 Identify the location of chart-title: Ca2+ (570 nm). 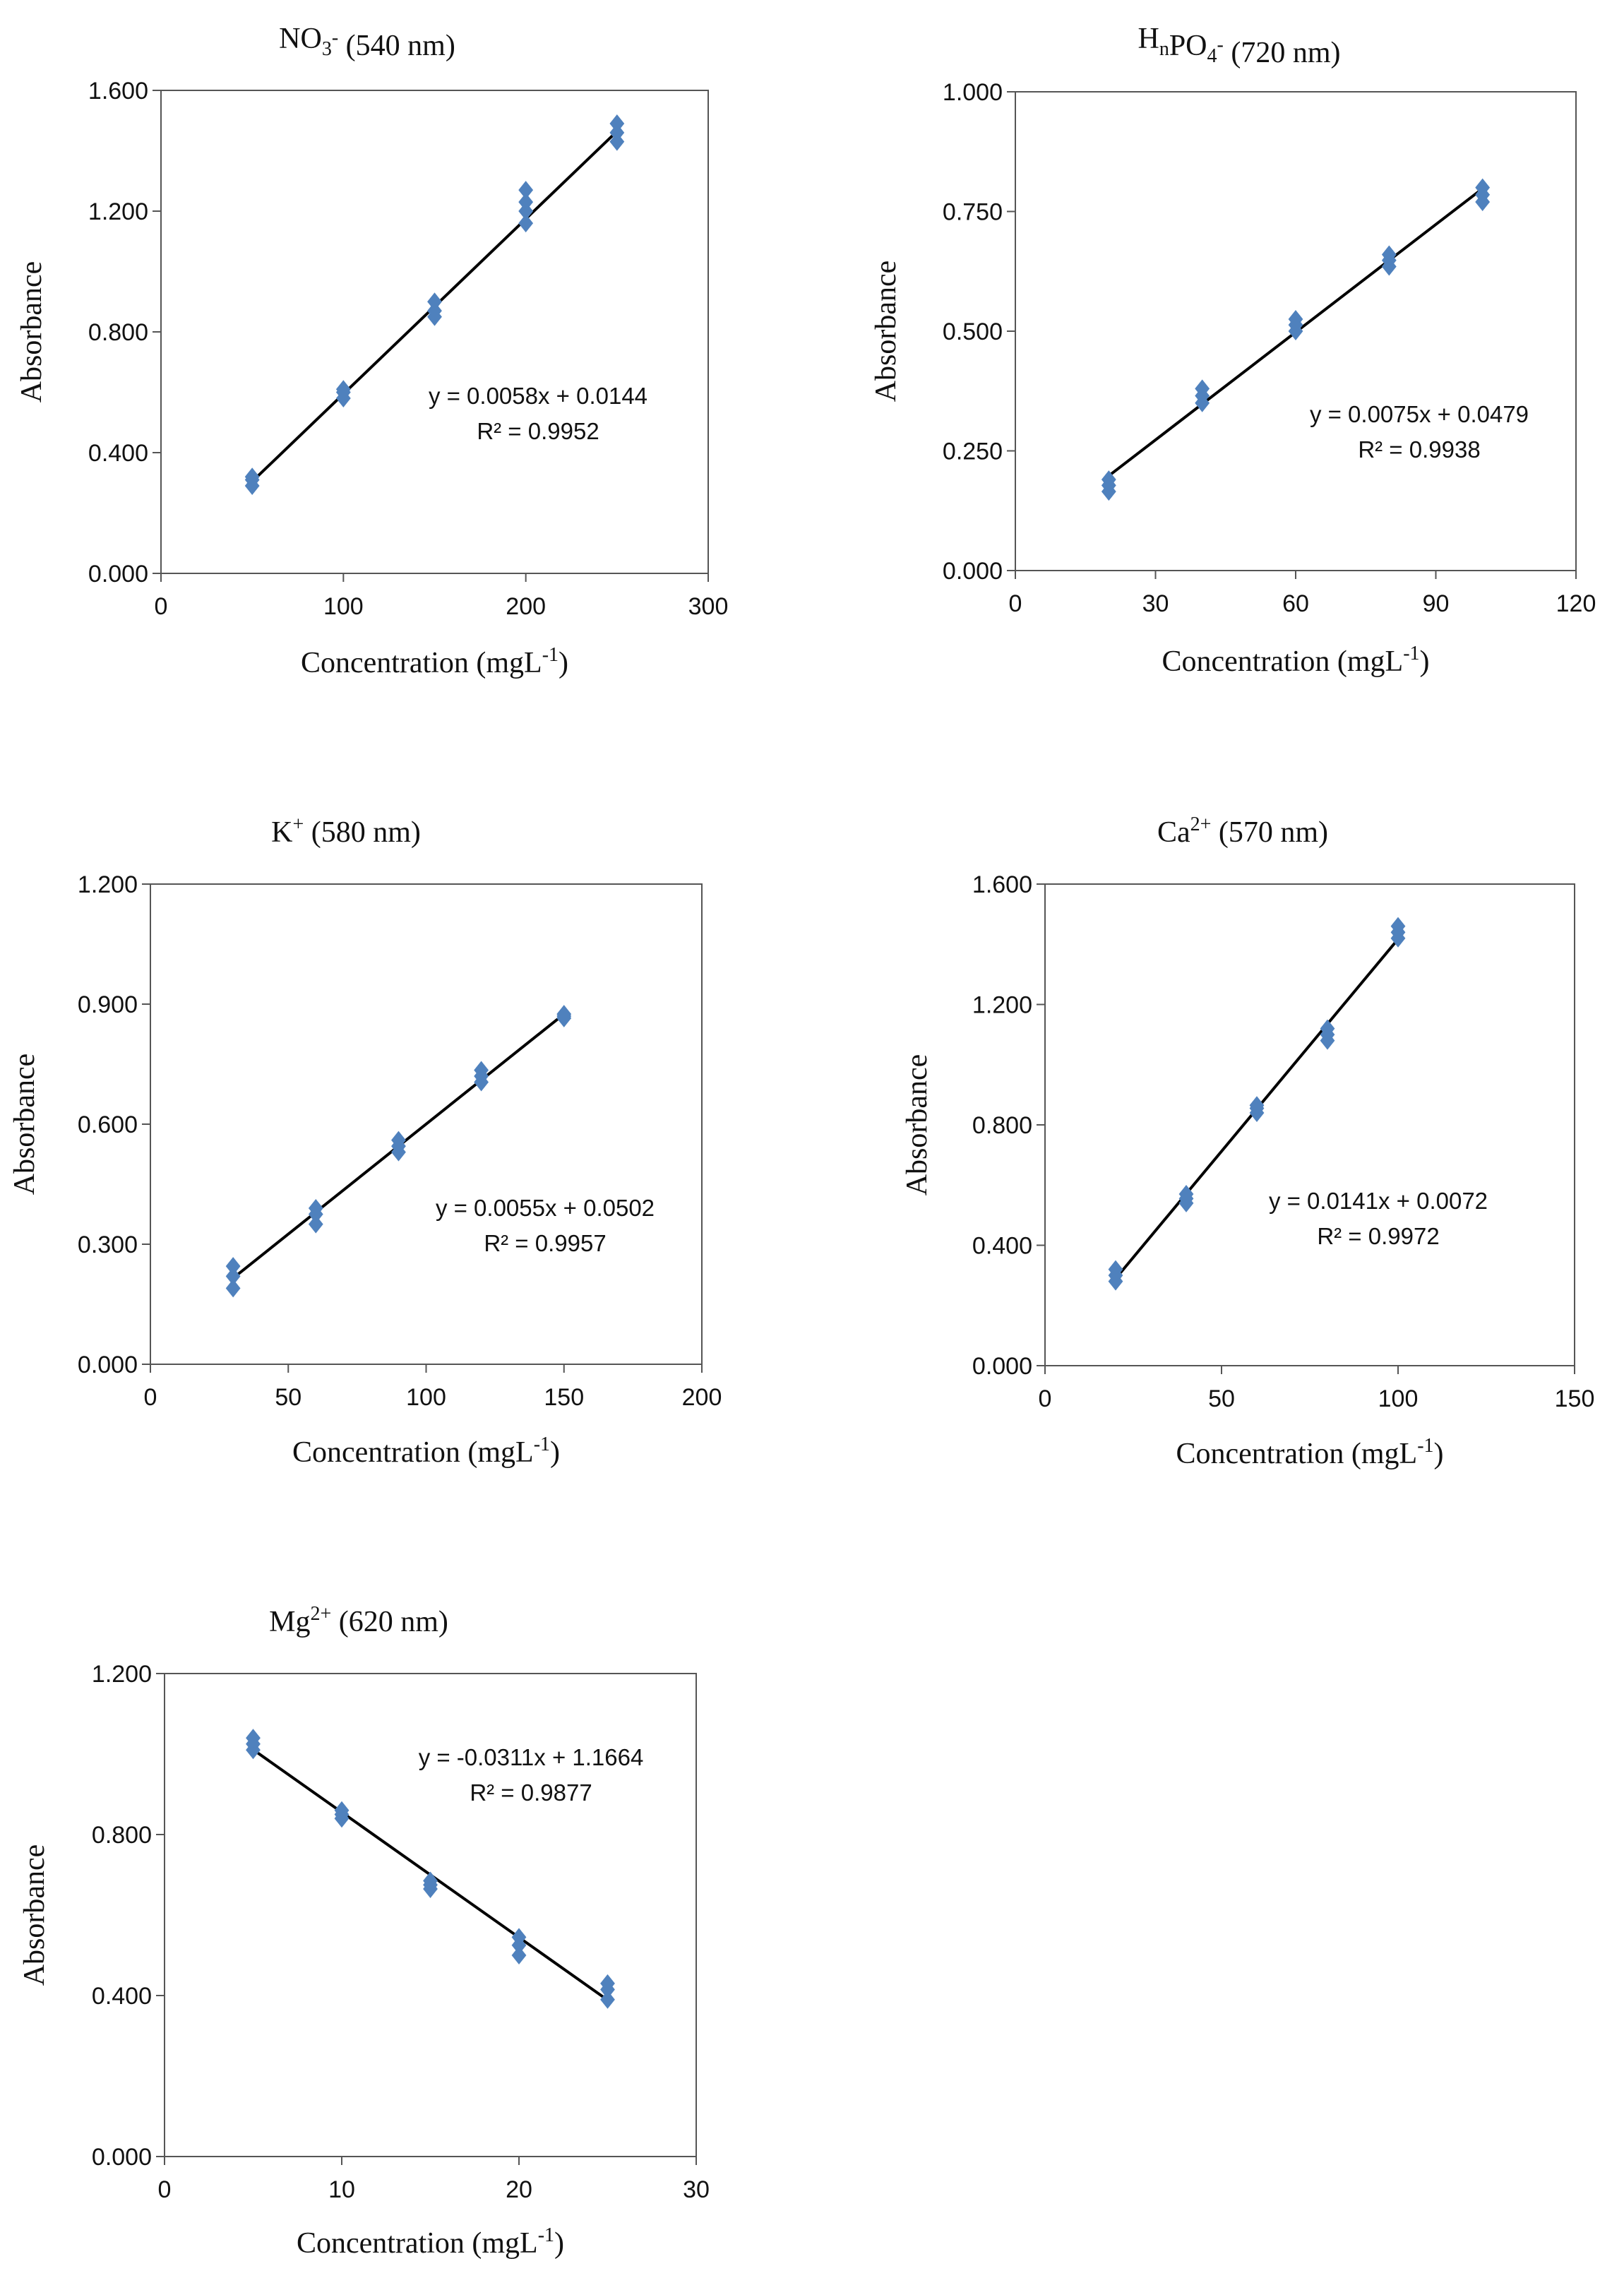
(1242, 831).